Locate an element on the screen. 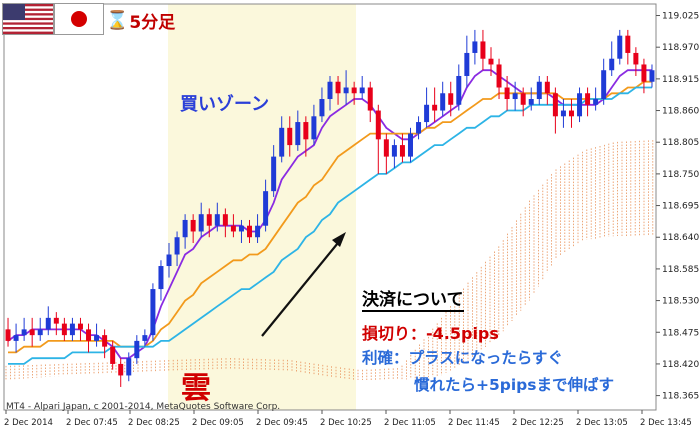 This screenshot has height=432, width=700. x-tick-label: 2 Dec 13:05 is located at coordinates (602, 423).